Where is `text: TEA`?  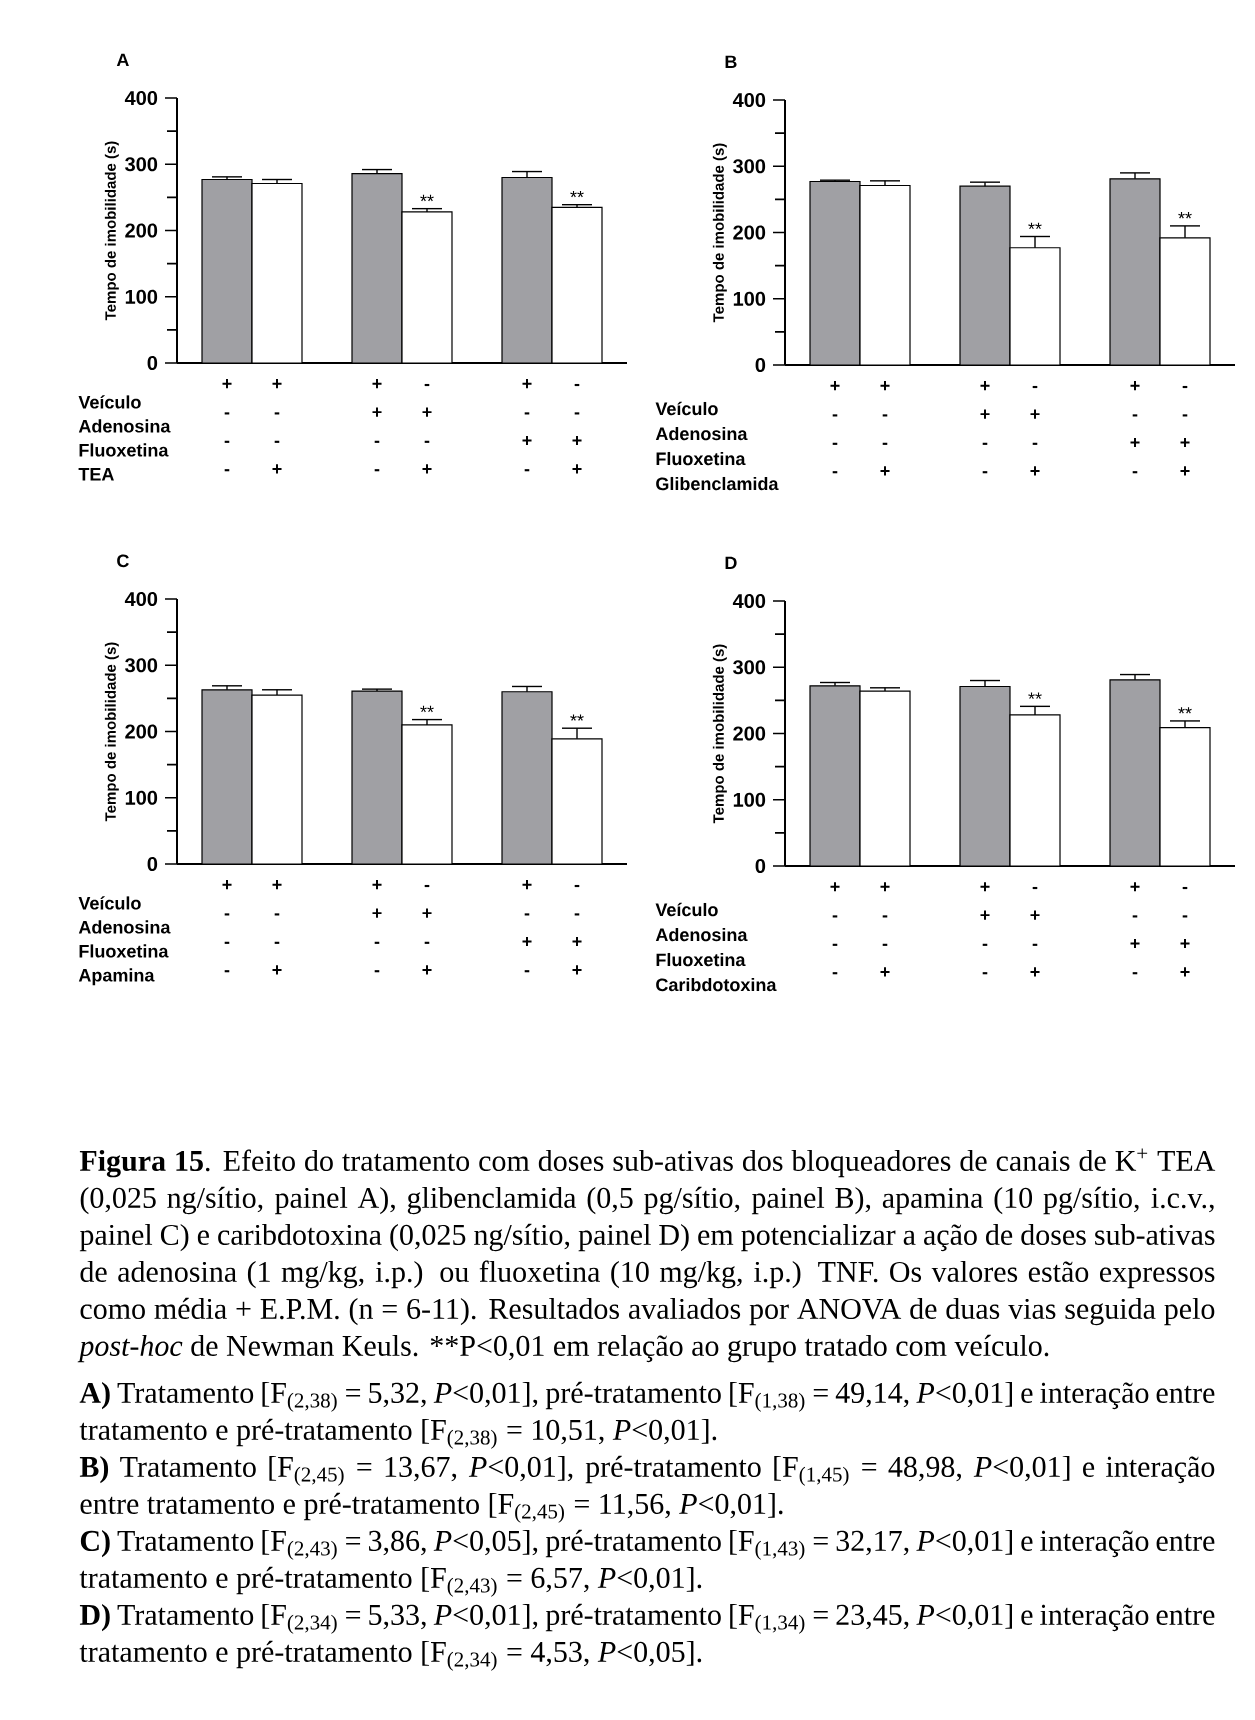
text: TEA is located at coordinates (96, 474).